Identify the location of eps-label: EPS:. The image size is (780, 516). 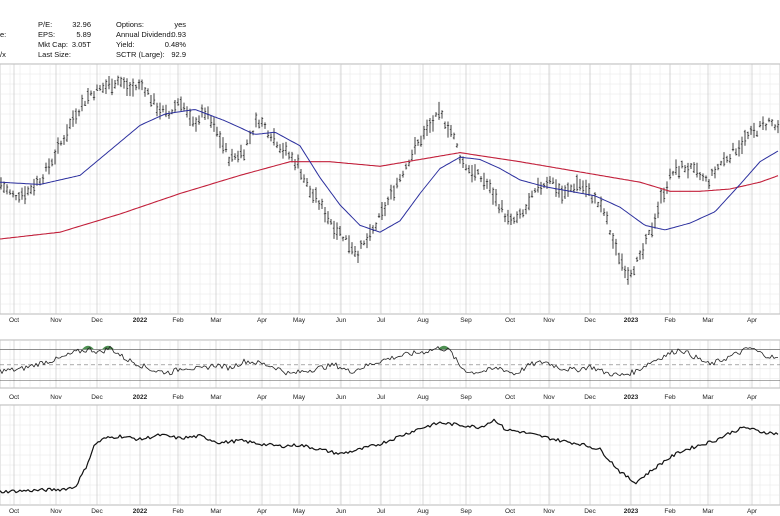
(46, 34).